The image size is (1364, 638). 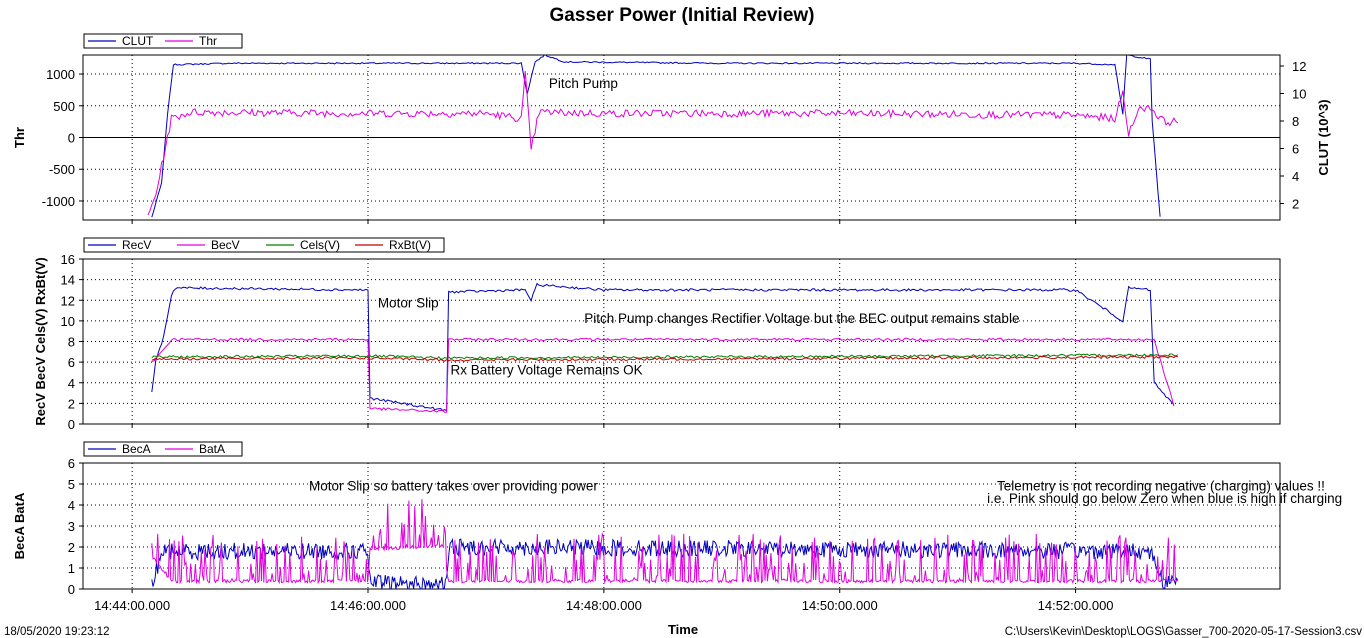 I want to click on y-axis-label: Thr, so click(x=19, y=137).